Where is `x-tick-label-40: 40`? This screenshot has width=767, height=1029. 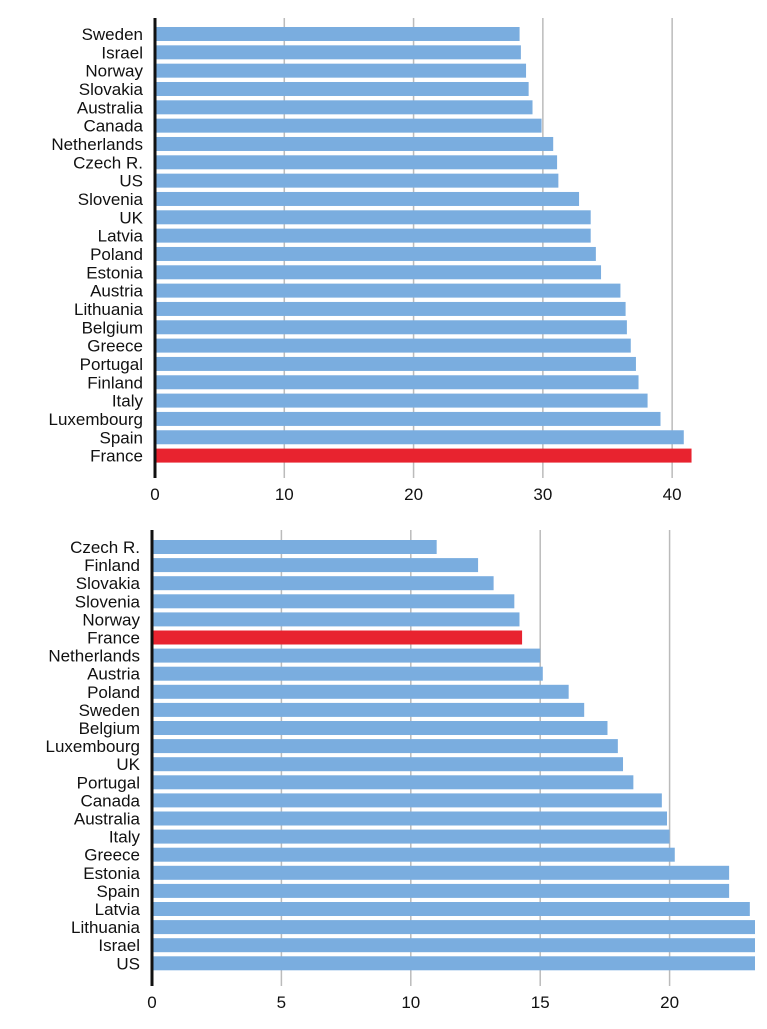 x-tick-label-40: 40 is located at coordinates (672, 494).